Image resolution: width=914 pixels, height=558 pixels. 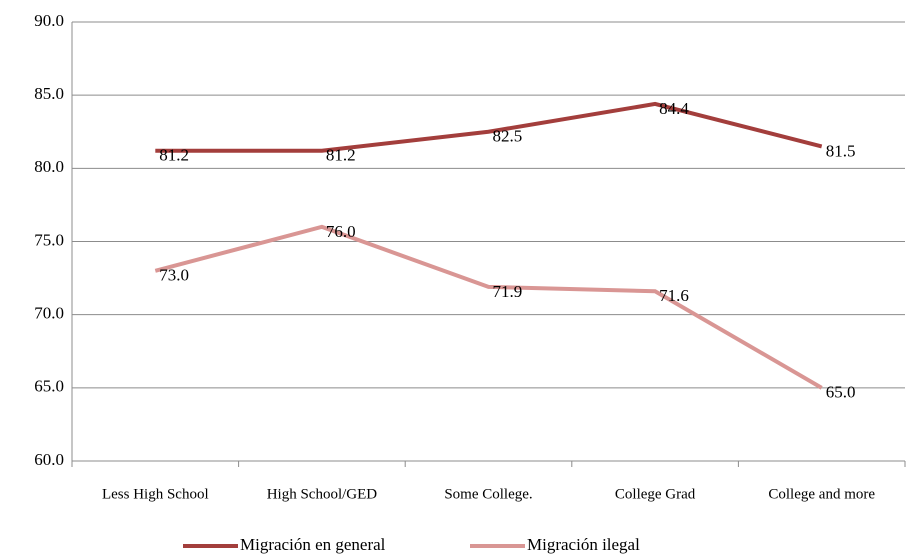 What do you see at coordinates (322, 494) in the screenshot?
I see `x-tick-label: High School/GED` at bounding box center [322, 494].